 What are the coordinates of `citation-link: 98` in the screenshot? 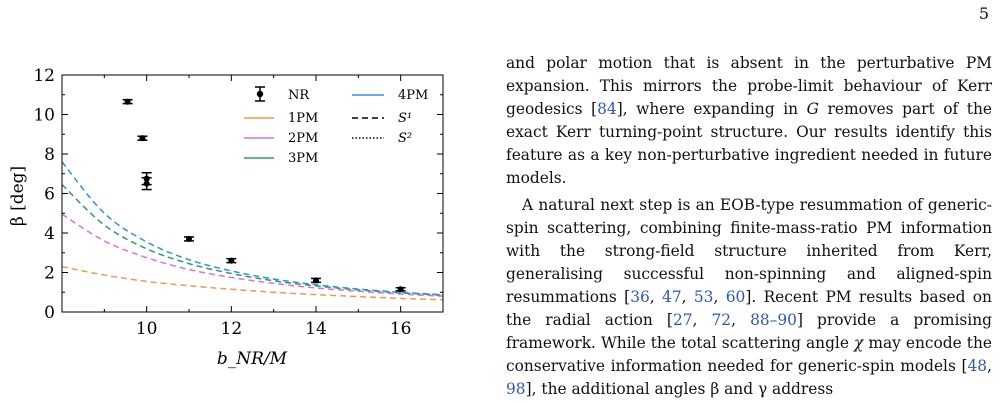 It's located at (516, 389).